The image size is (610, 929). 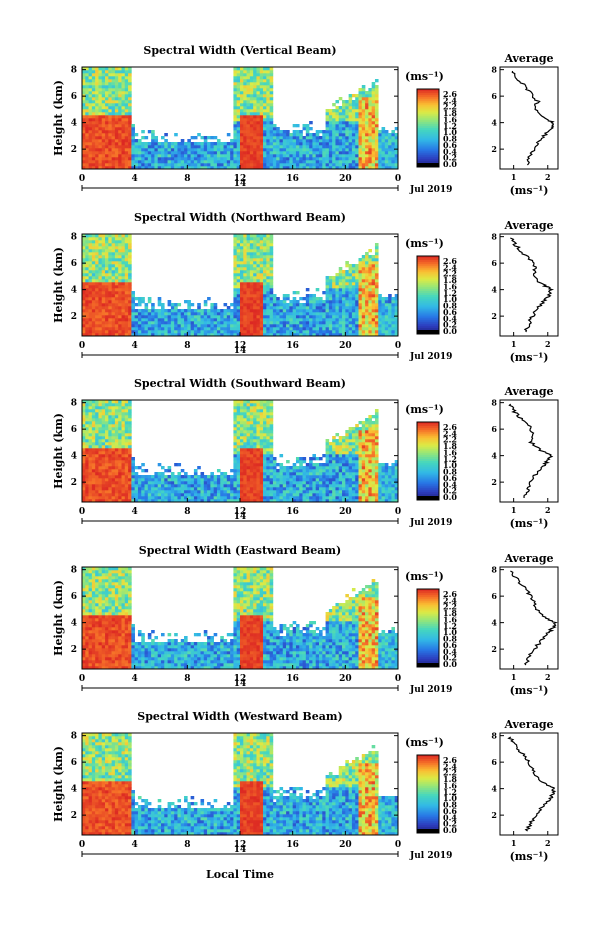 I want to click on day-label: 14, so click(x=240, y=351).